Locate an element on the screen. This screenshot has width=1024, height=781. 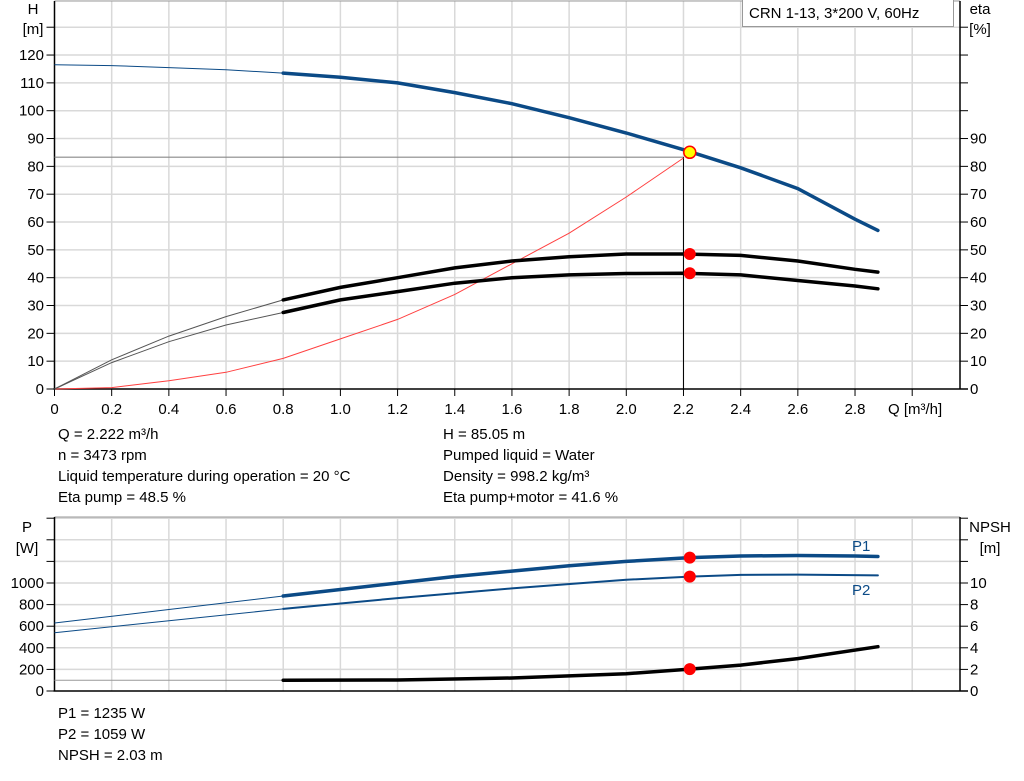
y-right-tick-label: 70 is located at coordinates (978, 194).